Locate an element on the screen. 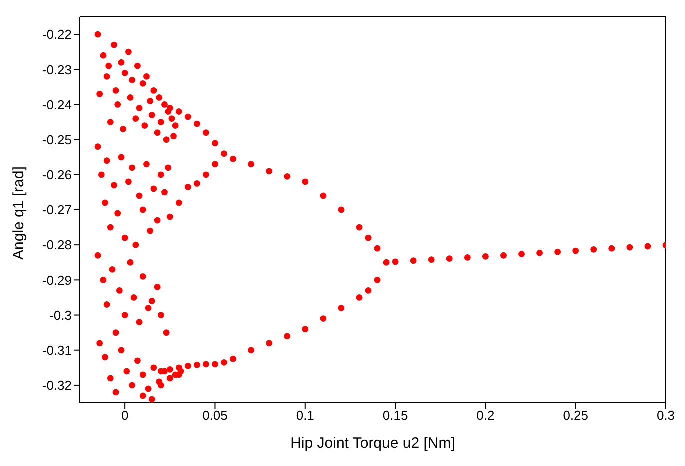 This screenshot has height=466, width=685. x-tick-label: 0.15 is located at coordinates (395, 416).